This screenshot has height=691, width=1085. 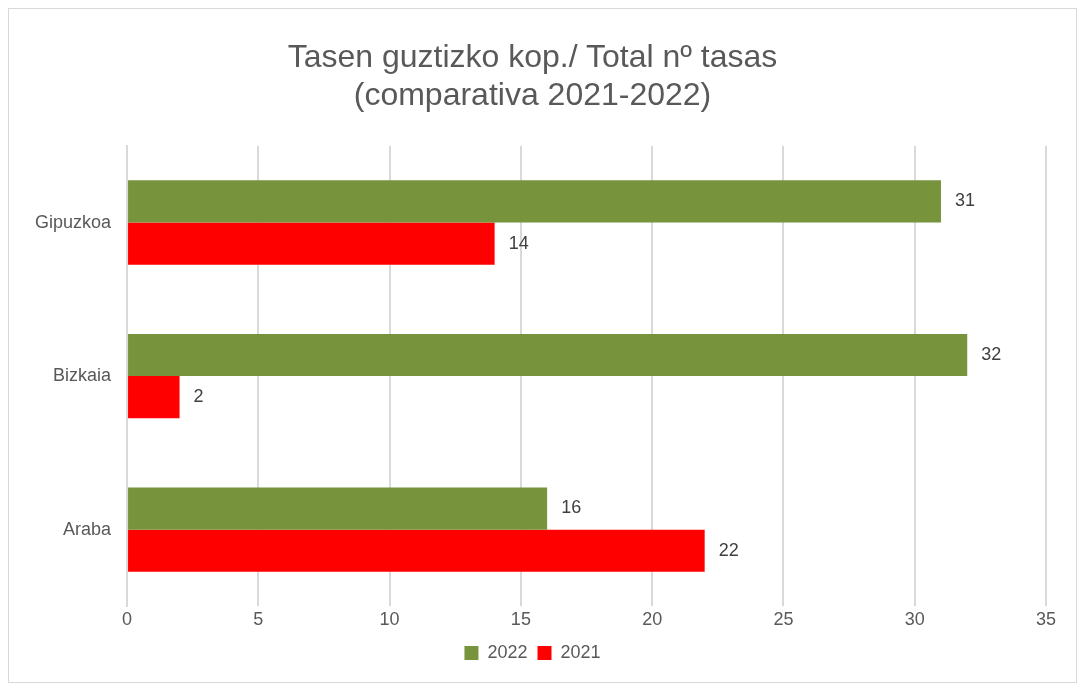 What do you see at coordinates (520, 619) in the screenshot?
I see `x-tick-label: 15` at bounding box center [520, 619].